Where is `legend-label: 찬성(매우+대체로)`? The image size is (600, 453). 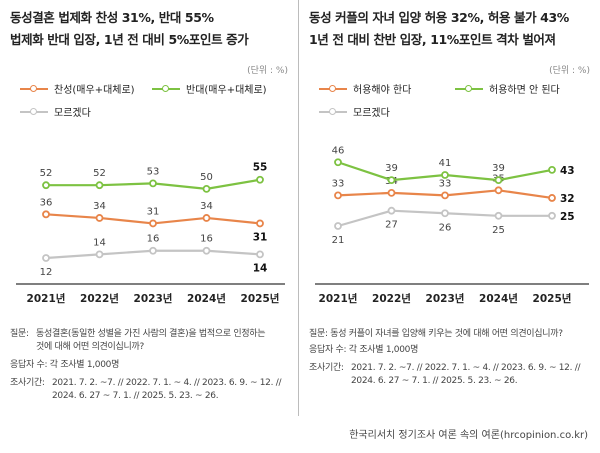 legend-label: 찬성(매우+대체로) is located at coordinates (94, 90).